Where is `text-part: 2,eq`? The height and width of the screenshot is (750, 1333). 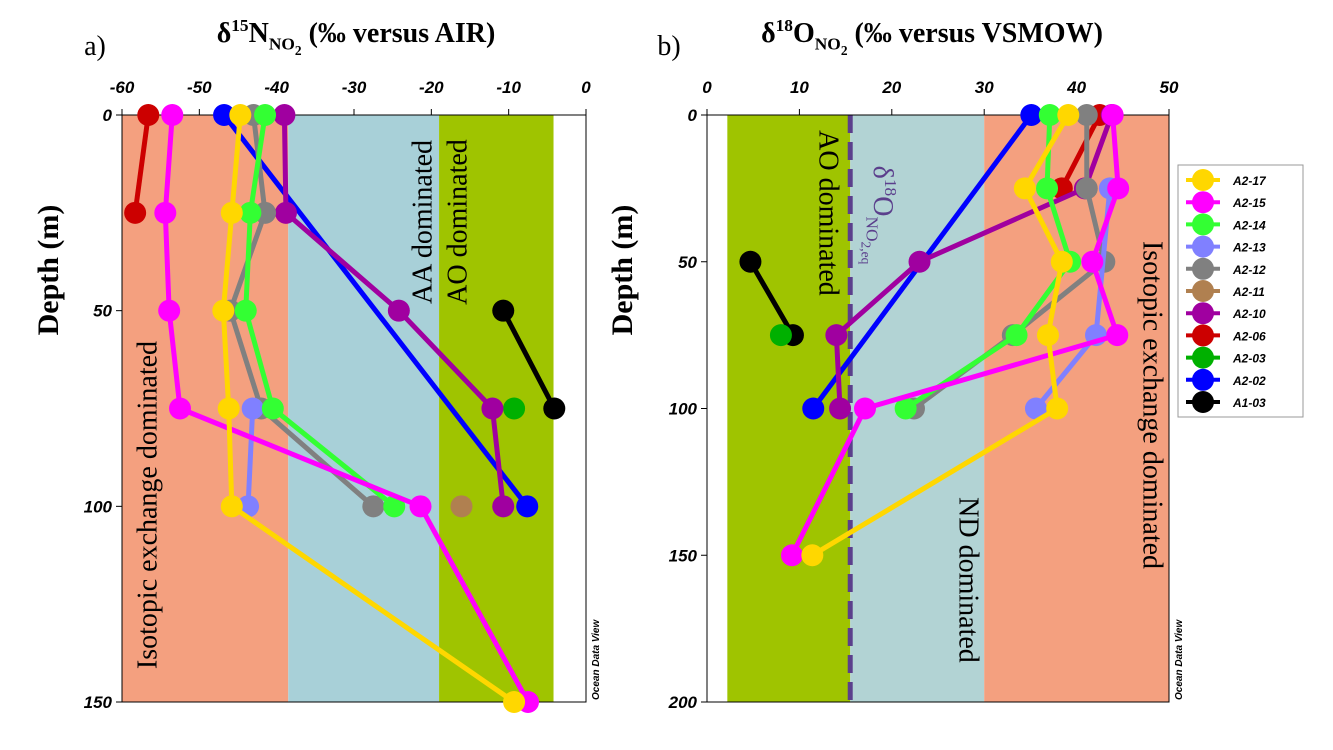
text-part: 2,eq is located at coordinates (865, 253).